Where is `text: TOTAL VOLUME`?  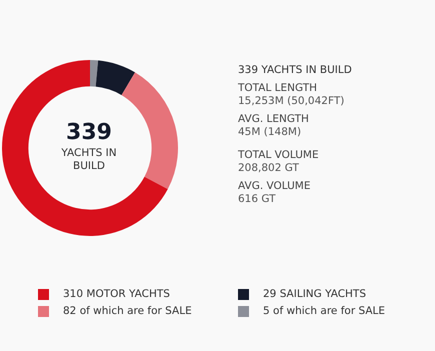
text: TOTAL VOLUME is located at coordinates (279, 155).